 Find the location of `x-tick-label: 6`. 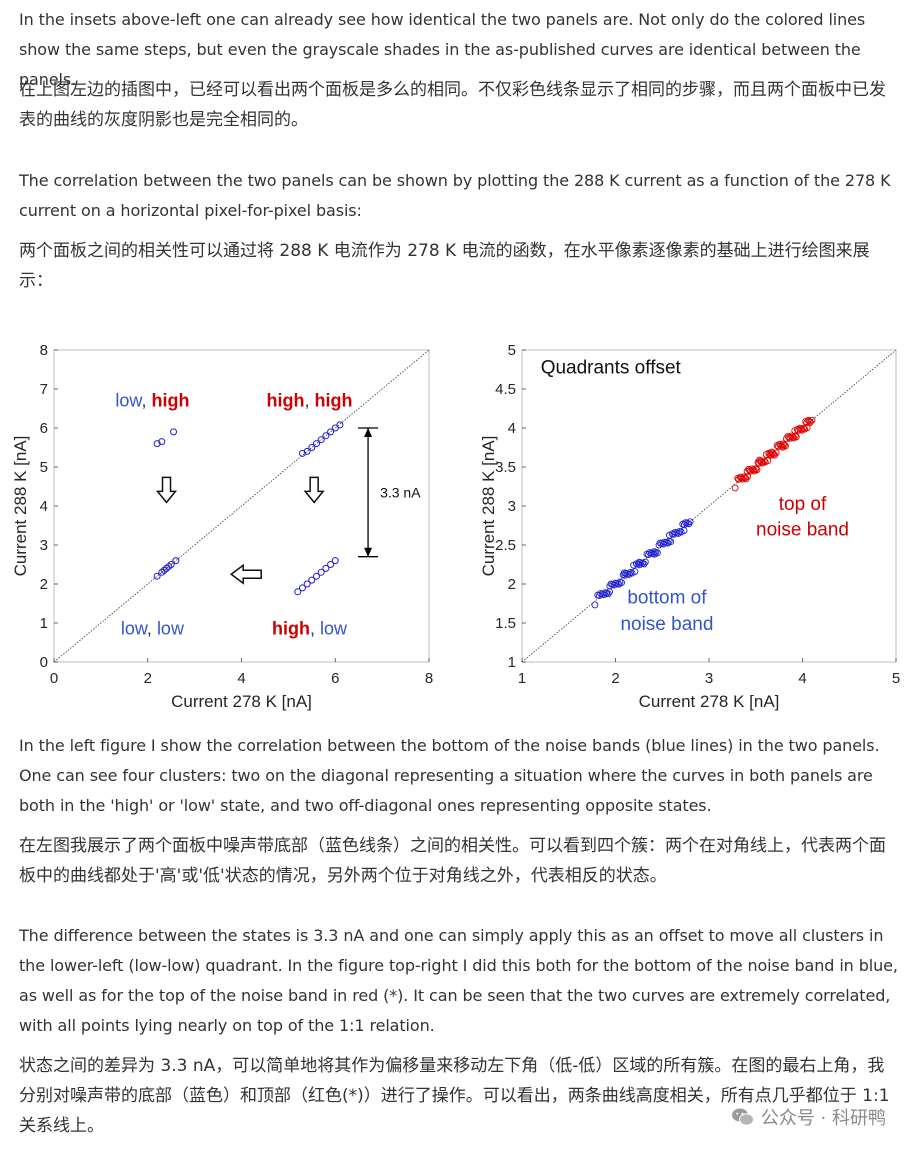

x-tick-label: 6 is located at coordinates (335, 678).